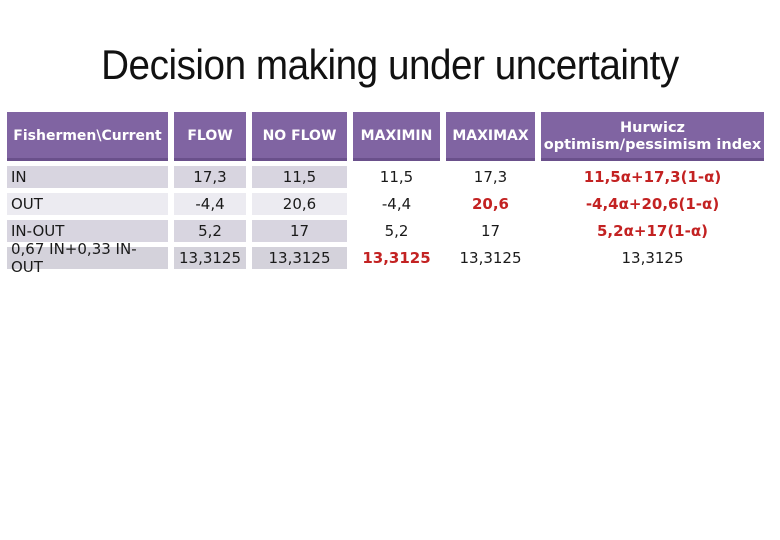 The image size is (780, 540). What do you see at coordinates (87, 231) in the screenshot?
I see `row-in-out-label: IN-OUT` at bounding box center [87, 231].